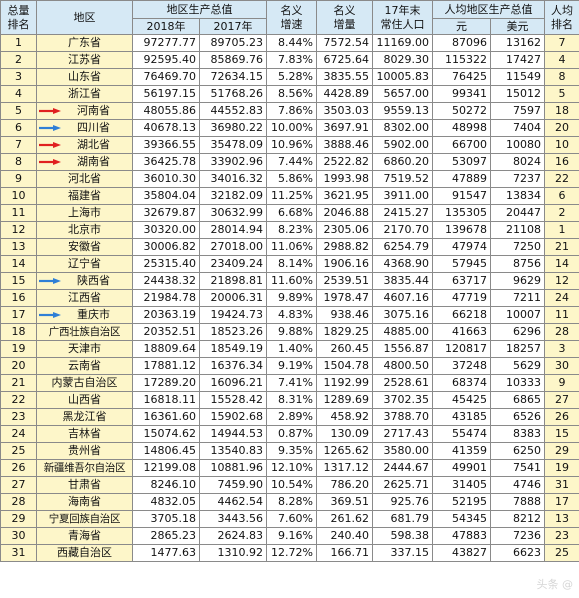 This screenshot has width=579, height=598. I want to click on cell-gdp-2017: 28014.94, so click(233, 230).